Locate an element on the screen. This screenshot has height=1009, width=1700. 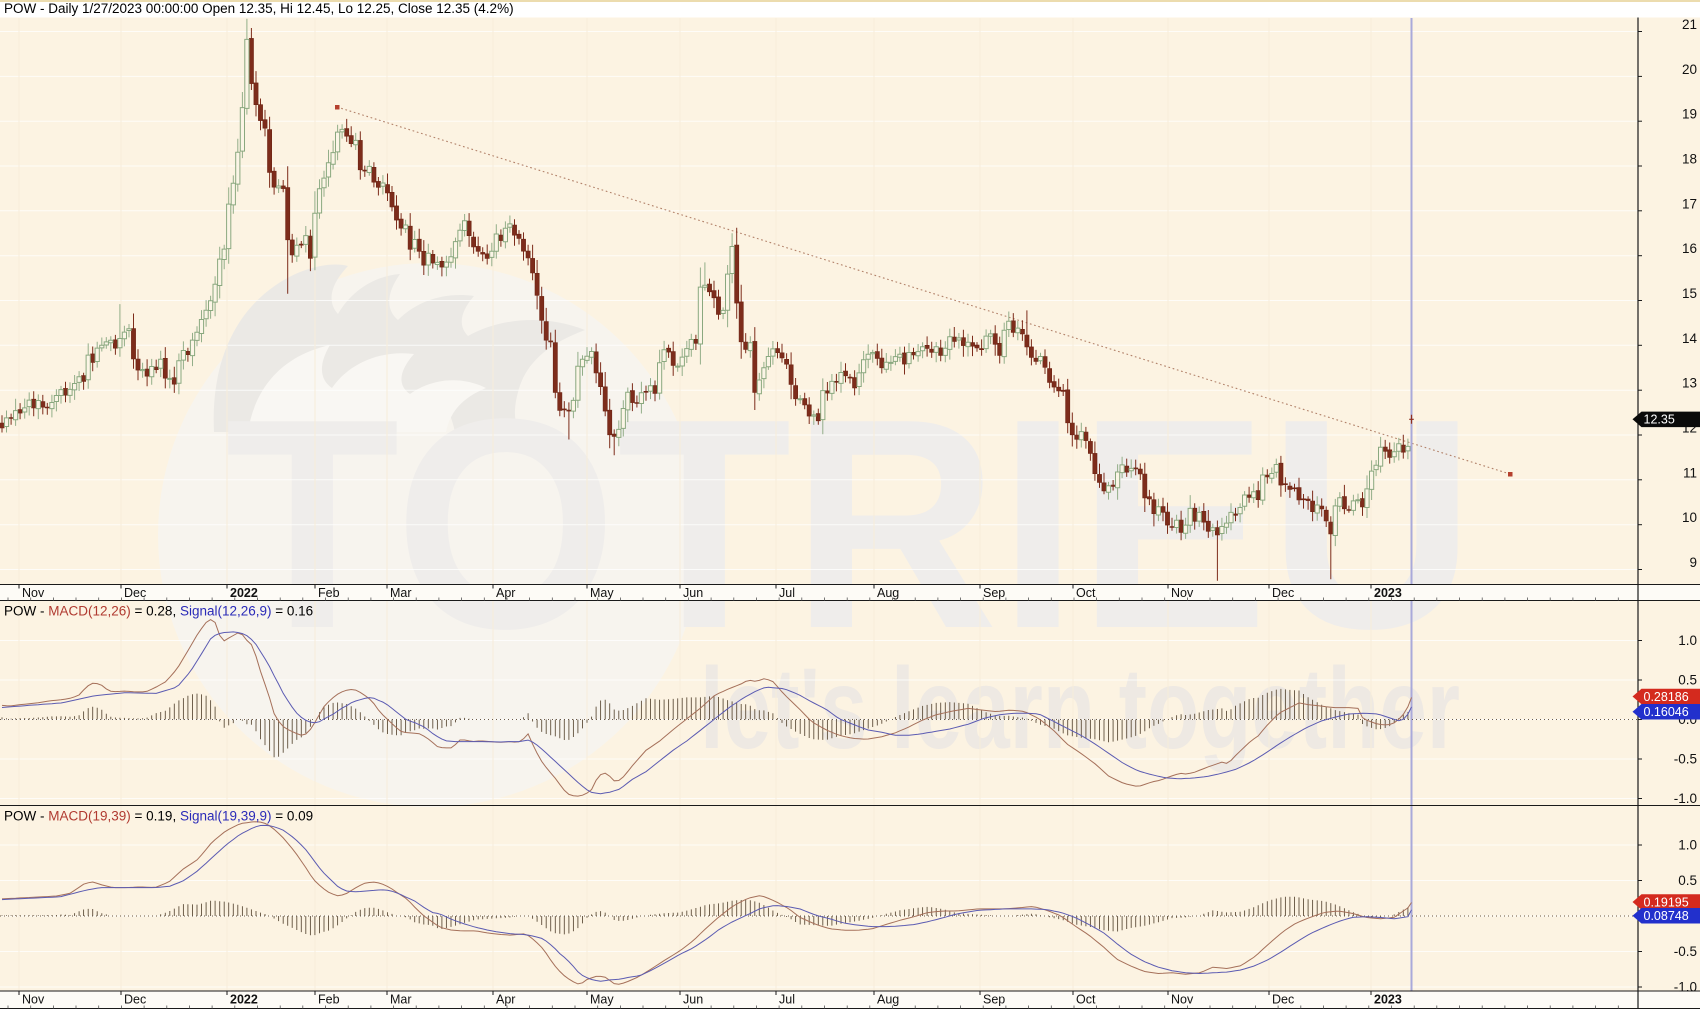
svg-text: 11 is located at coordinates (1690, 472).